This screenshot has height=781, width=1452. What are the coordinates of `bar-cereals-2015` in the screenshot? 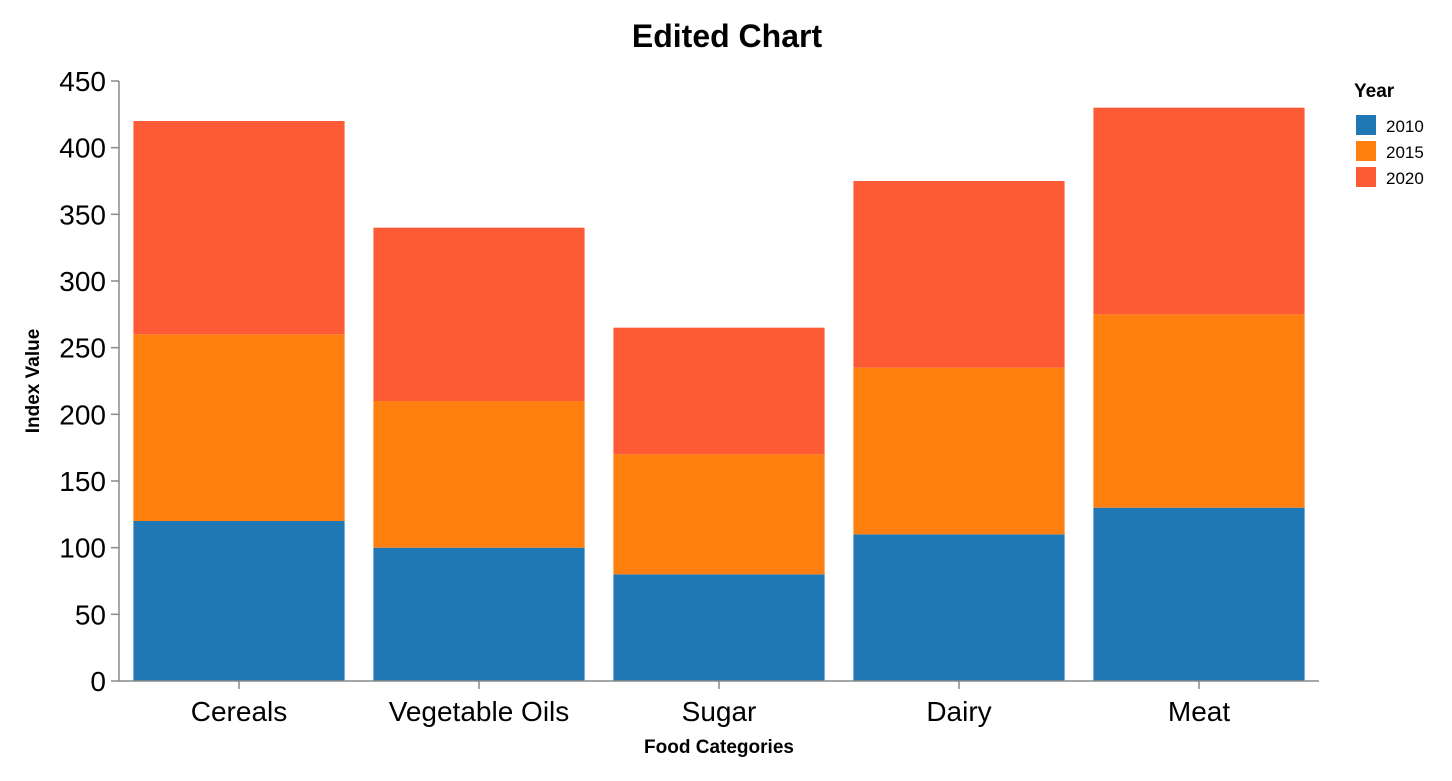 It's located at (239, 427).